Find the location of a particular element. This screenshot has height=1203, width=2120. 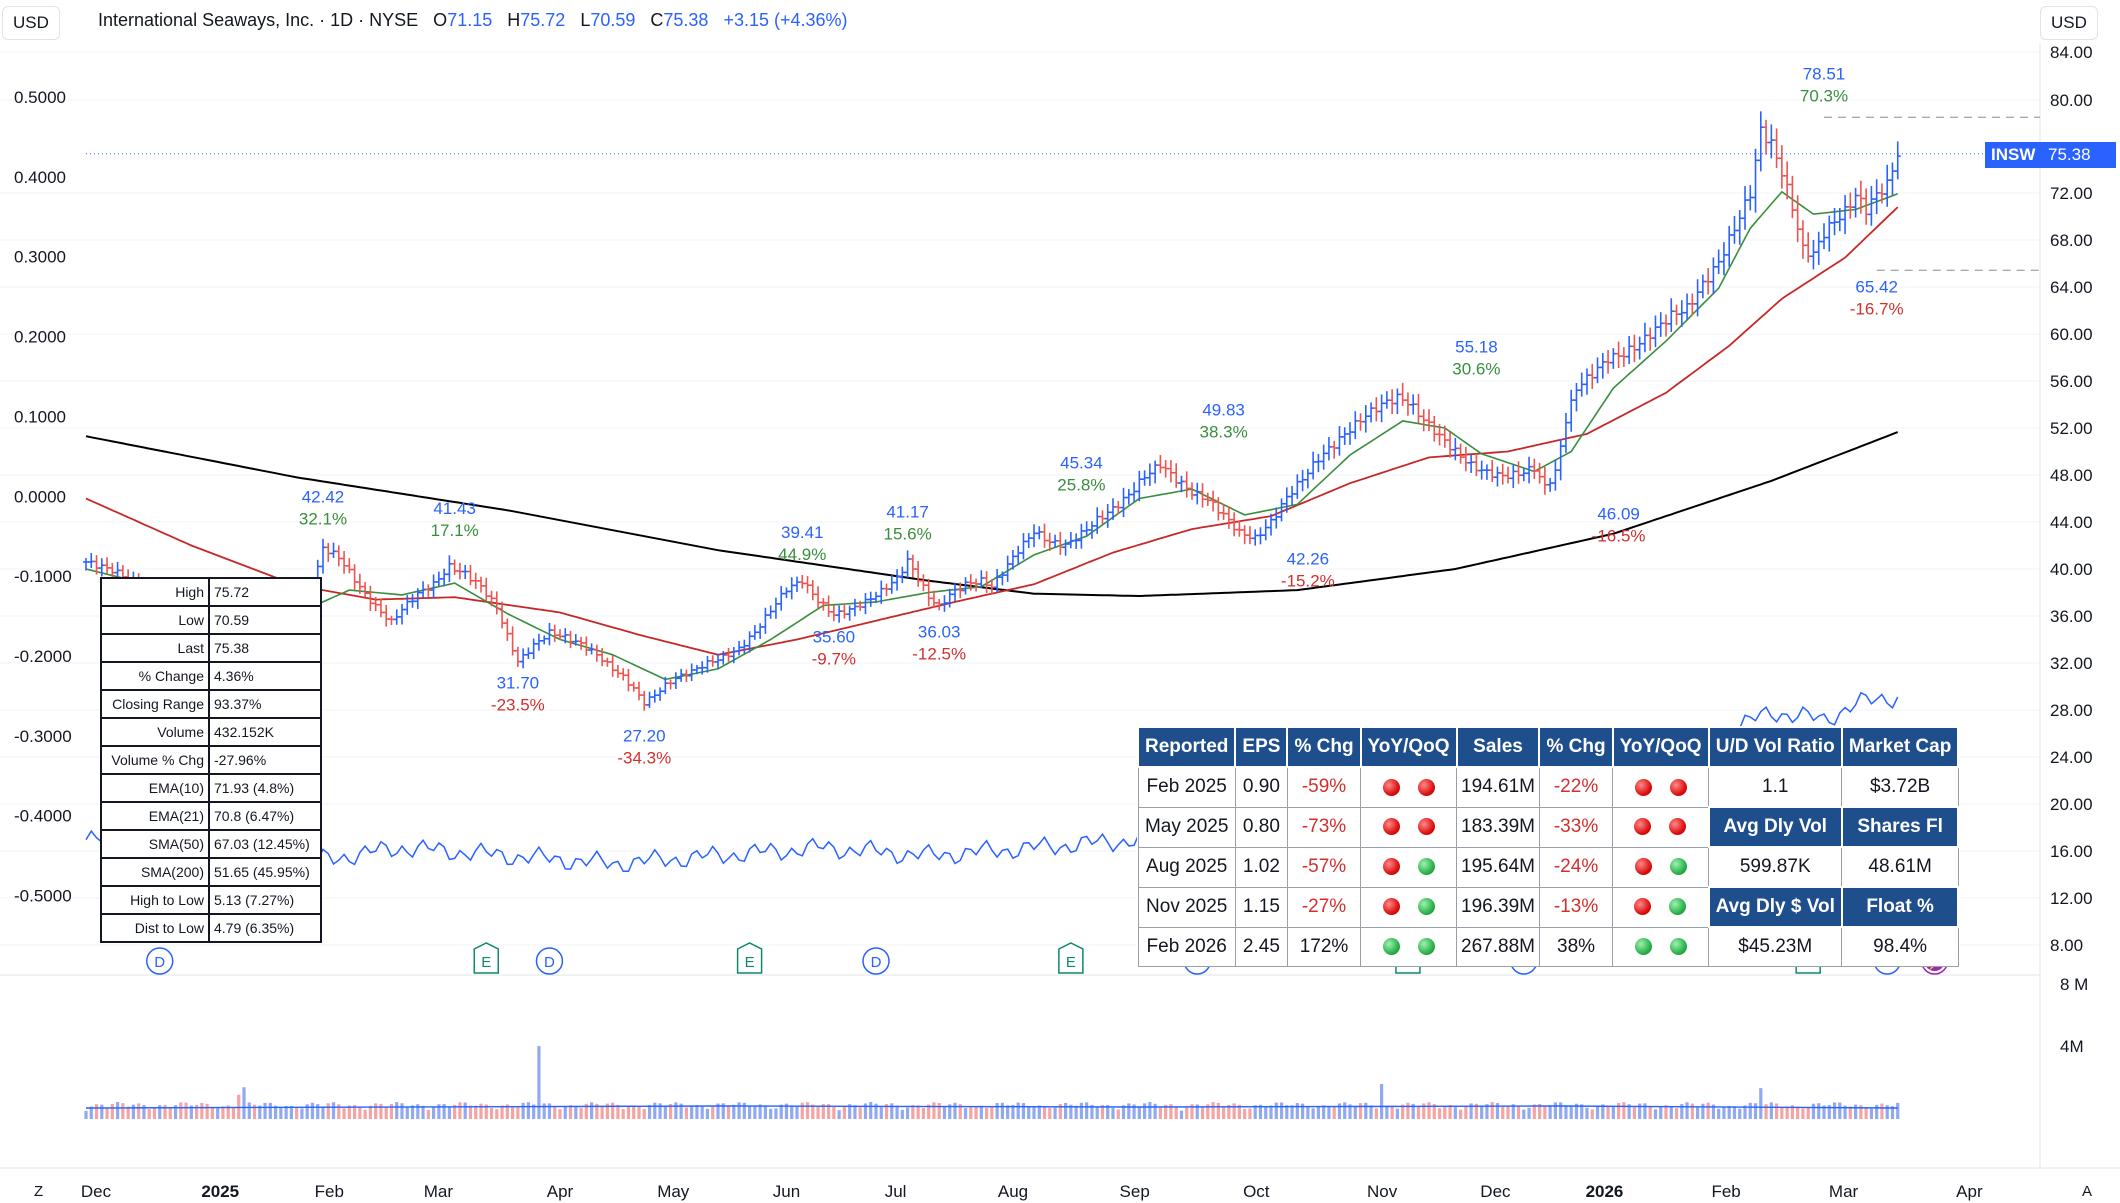

auto-scale-button: A is located at coordinates (2087, 1191).